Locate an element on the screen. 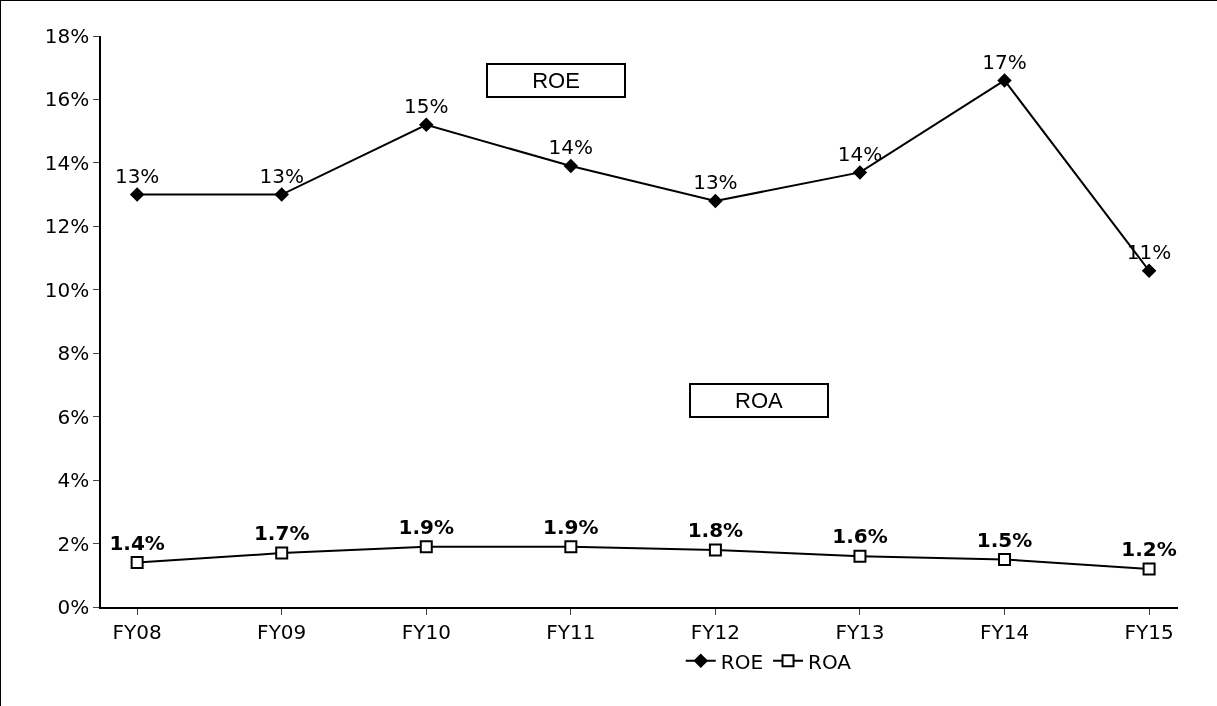 The height and width of the screenshot is (706, 1217). y-tick-label: 8% is located at coordinates (73, 353).